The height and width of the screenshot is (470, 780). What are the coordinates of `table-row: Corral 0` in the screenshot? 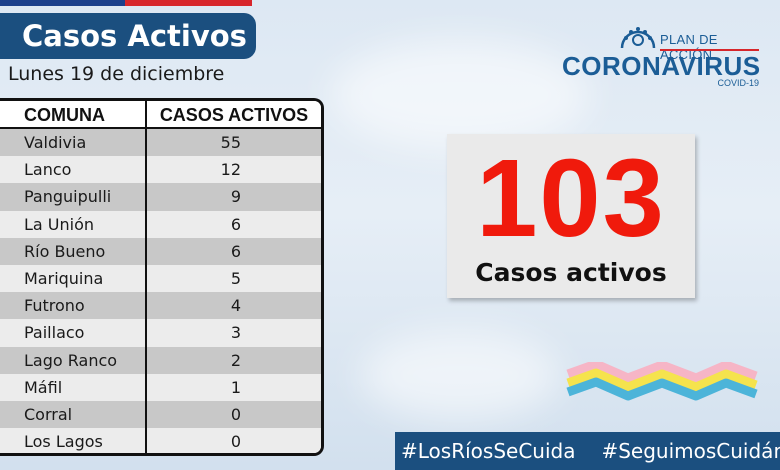 It's located at (160, 414).